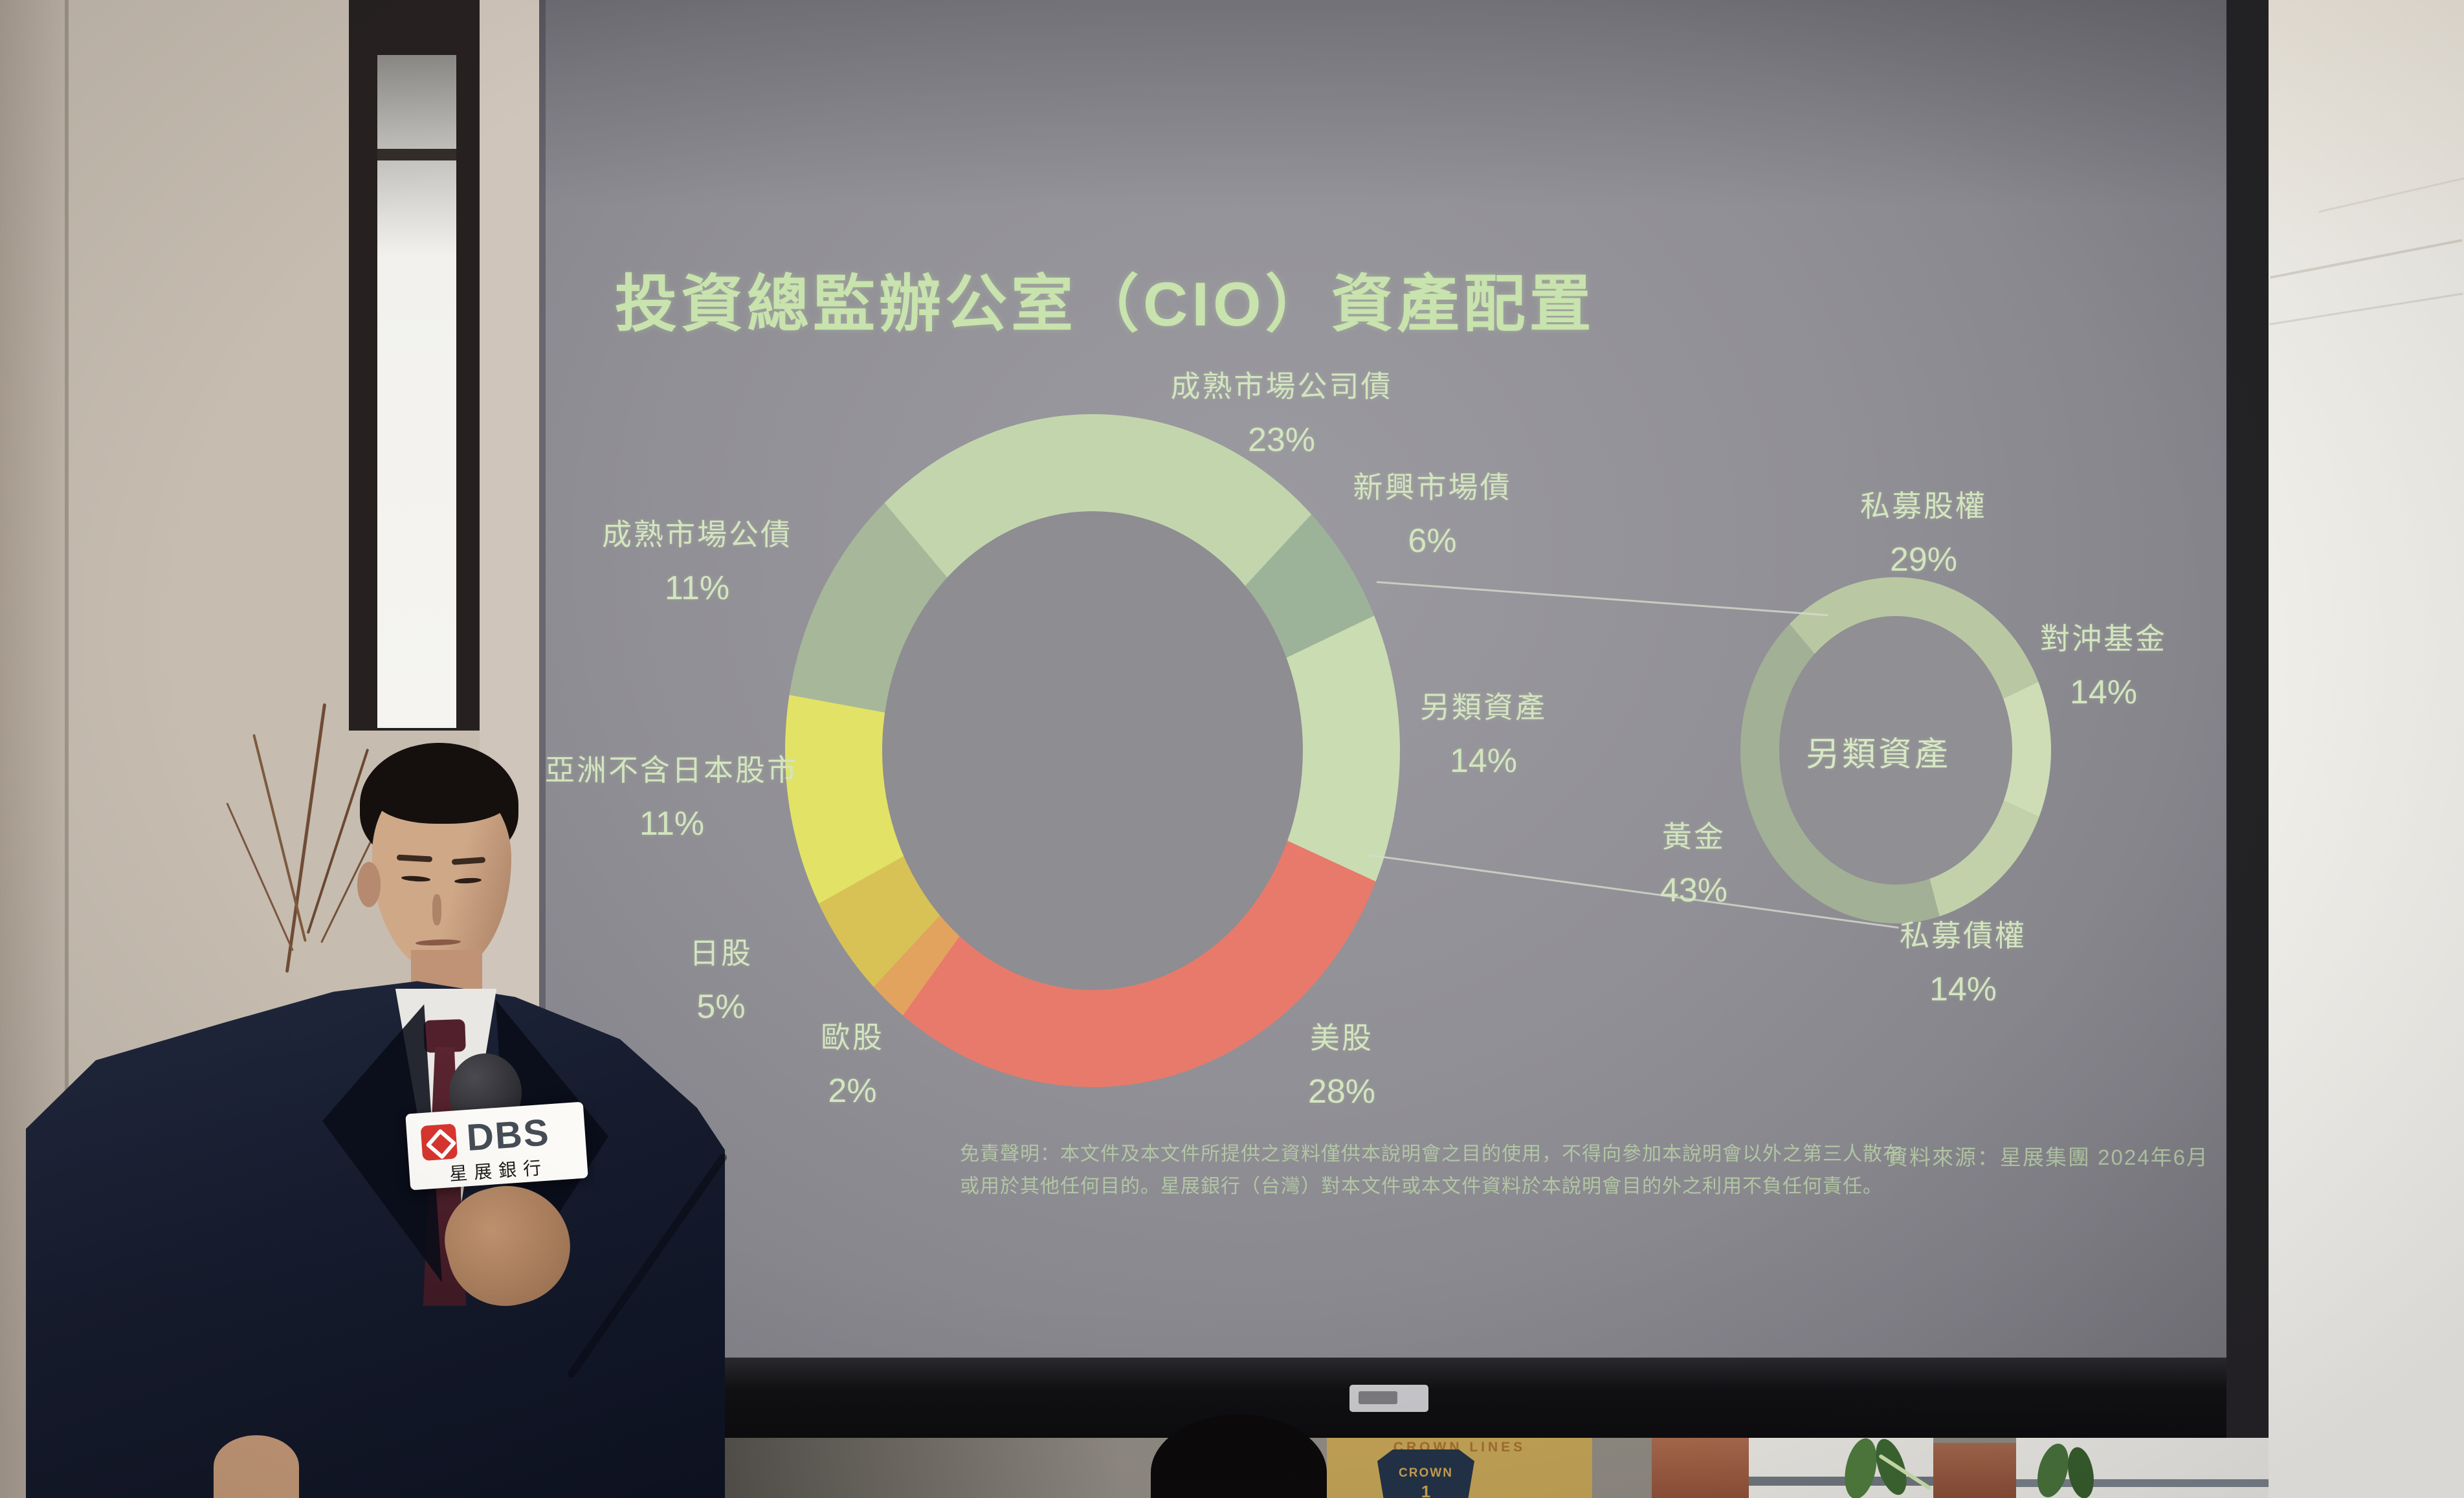 This screenshot has width=2464, height=1498. What do you see at coordinates (1382, 104) in the screenshot?
I see `screen-top-shade` at bounding box center [1382, 104].